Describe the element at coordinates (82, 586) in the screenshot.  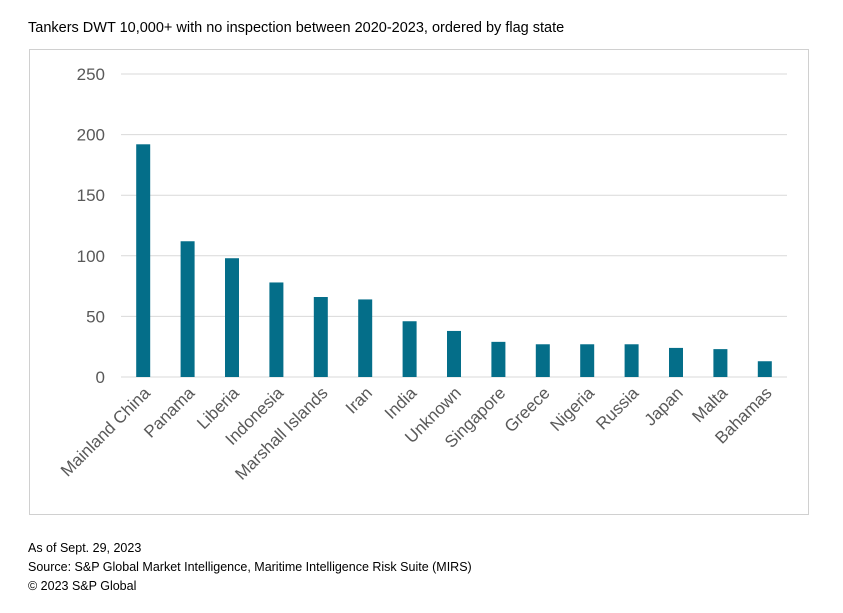
I see `copyright-note: © 2023 S&P Global` at that location.